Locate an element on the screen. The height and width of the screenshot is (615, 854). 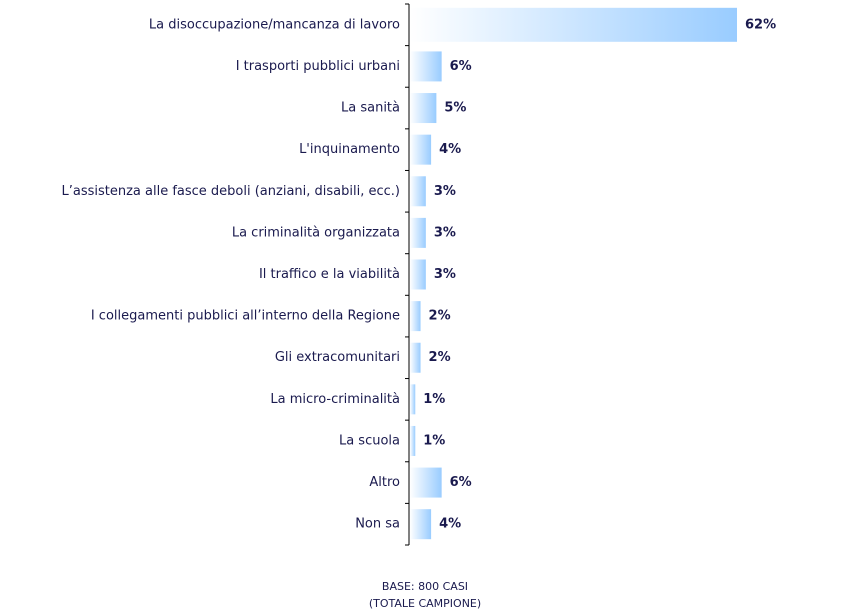
value-label: 62% is located at coordinates (760, 24).